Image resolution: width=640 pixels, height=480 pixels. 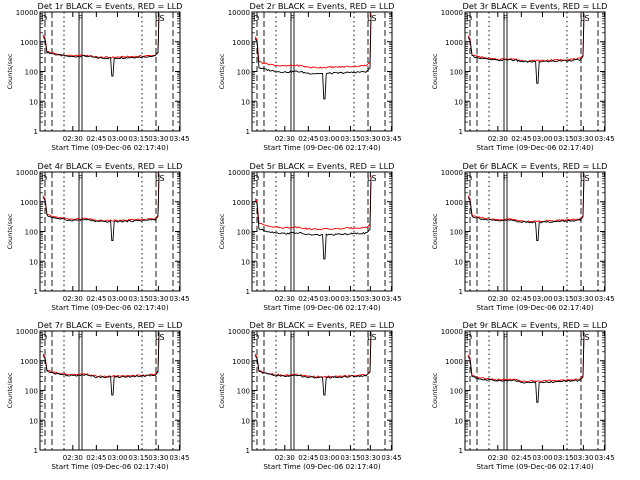 I want to click on panel-title: Det 5r BLACK = Events, RED = LLD, so click(x=322, y=166).